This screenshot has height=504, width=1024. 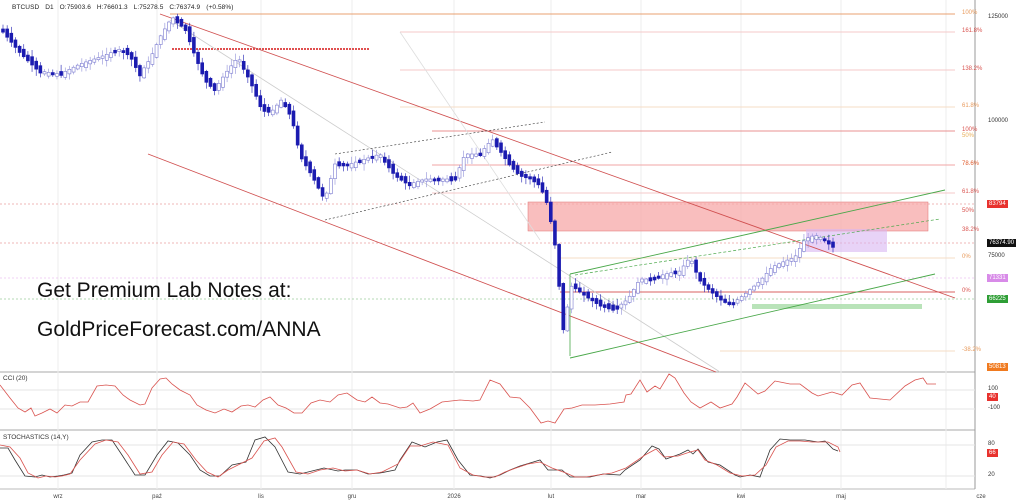 What do you see at coordinates (261, 497) in the screenshot?
I see `time-axis-label: lis` at bounding box center [261, 497].